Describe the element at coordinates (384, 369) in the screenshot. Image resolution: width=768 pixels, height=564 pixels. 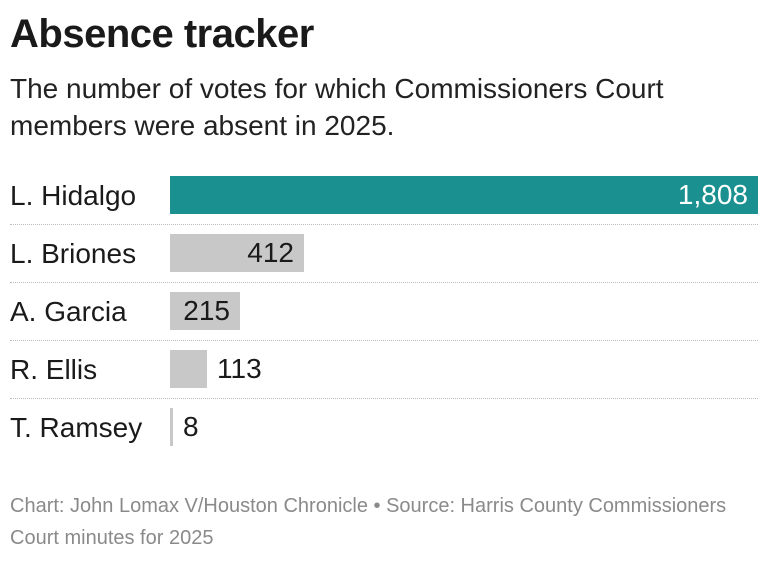
I see `bar-row: R. Ellis 113` at that location.